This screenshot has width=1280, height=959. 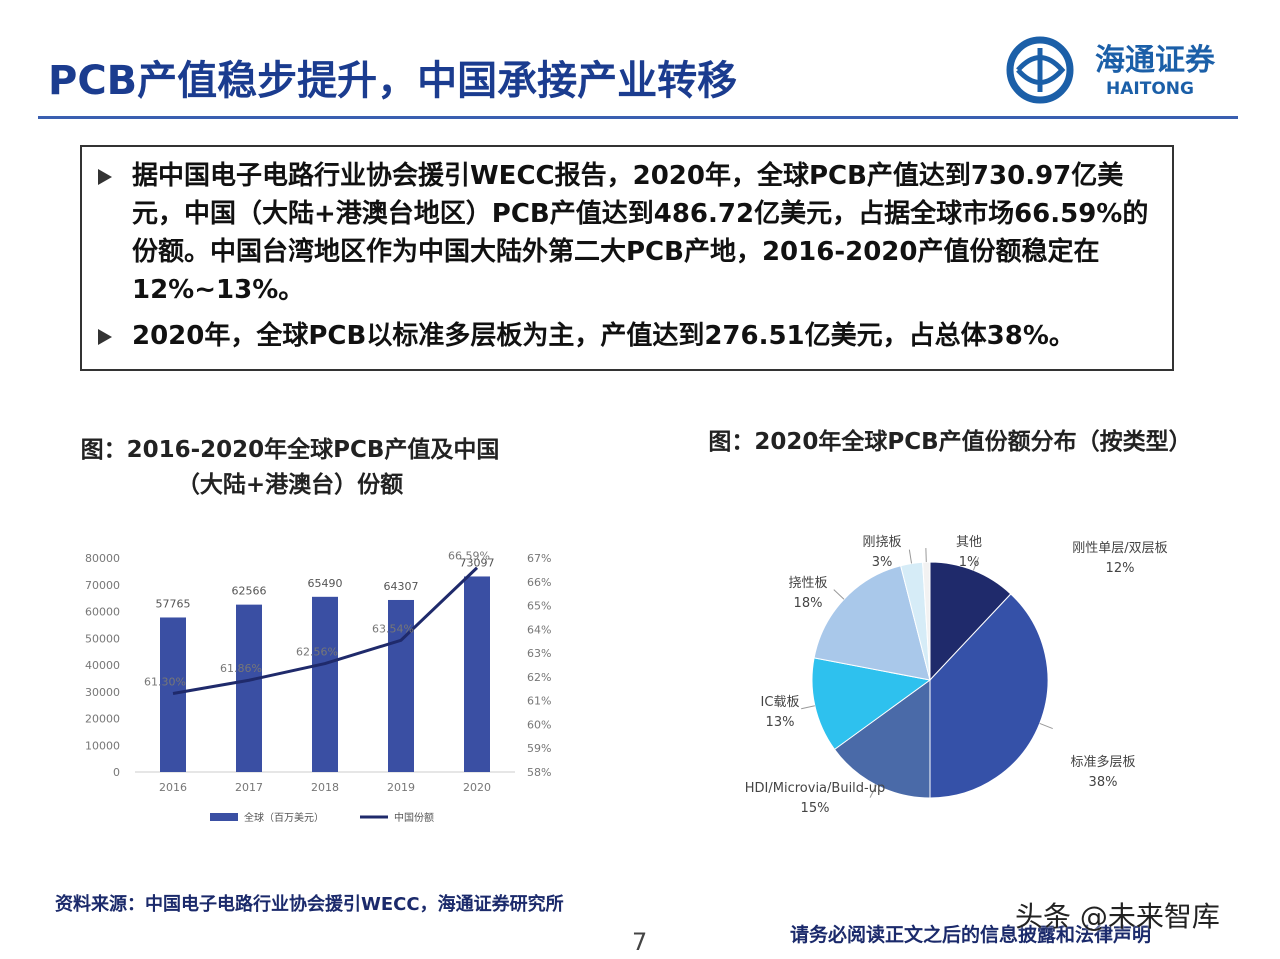 I want to click on y2-tick-label: 65%, so click(x=539, y=606).